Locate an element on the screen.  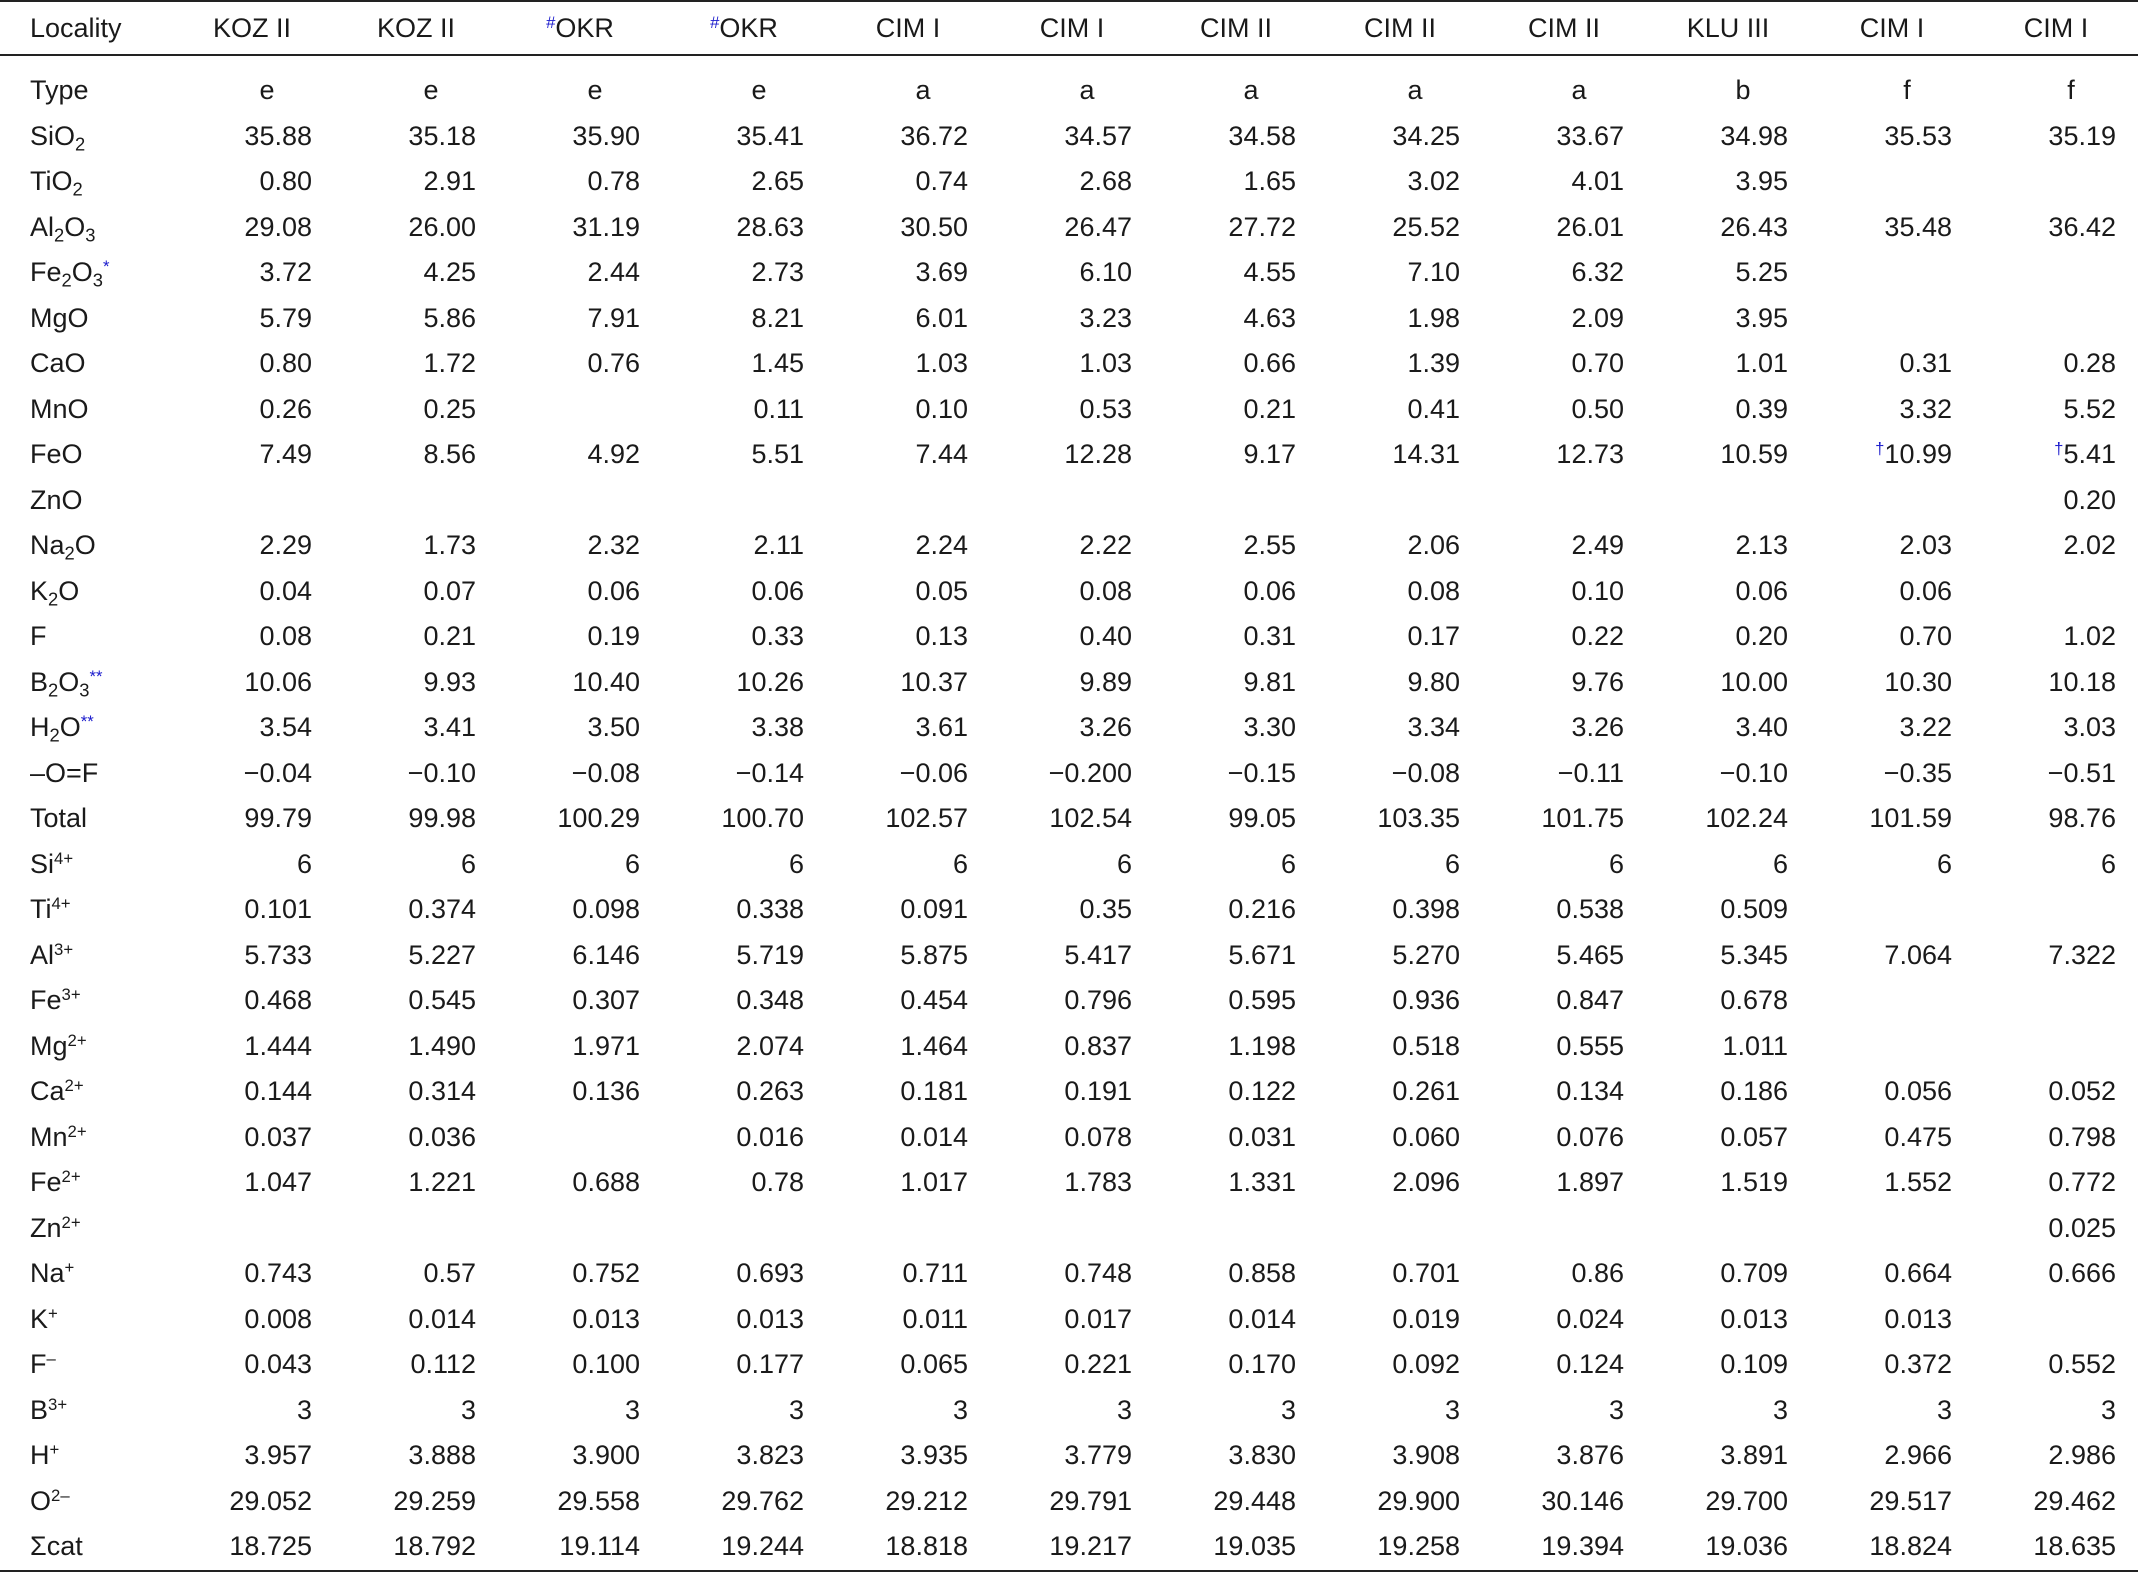
table-cell: 1.897 is located at coordinates (1564, 1183).